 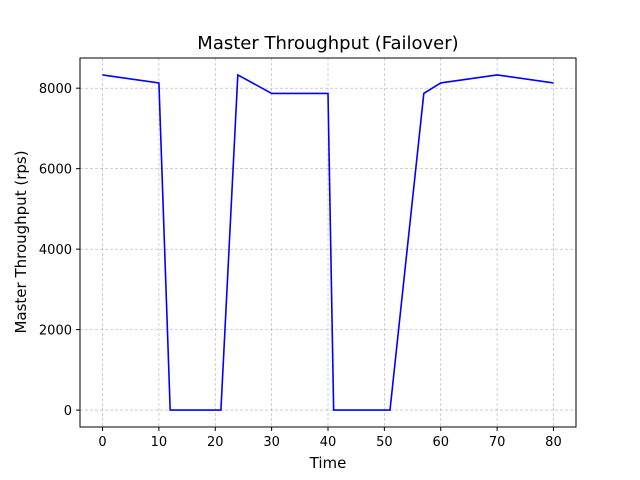 I want to click on y-tick-label: 2000, so click(x=55, y=331).